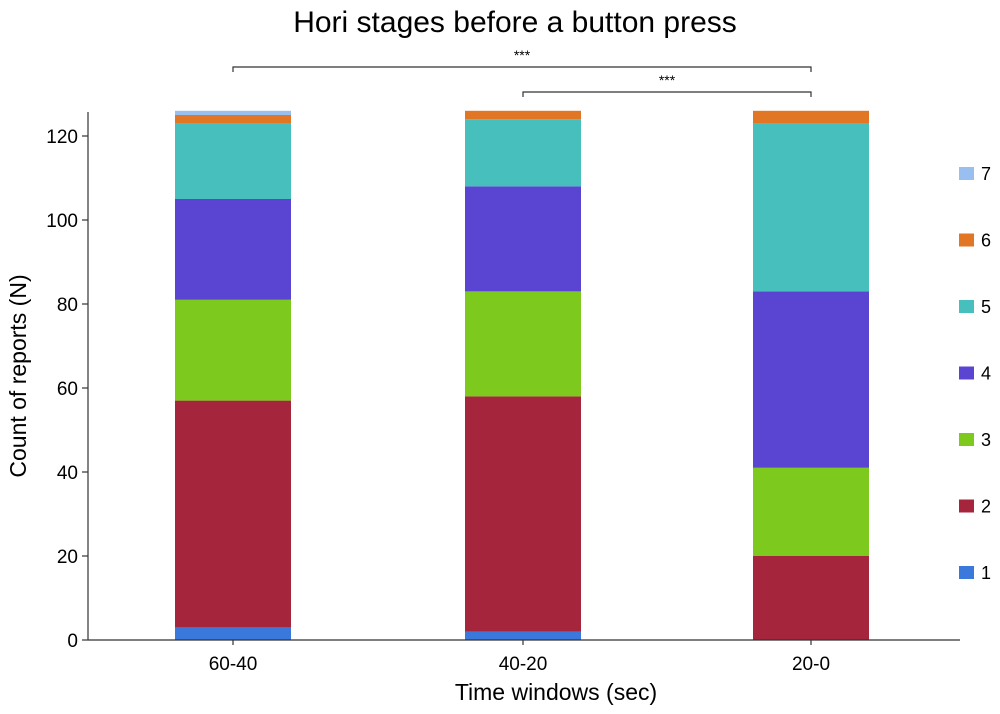 The image size is (1000, 714). What do you see at coordinates (523, 664) in the screenshot?
I see `x-tick-label: 40-20` at bounding box center [523, 664].